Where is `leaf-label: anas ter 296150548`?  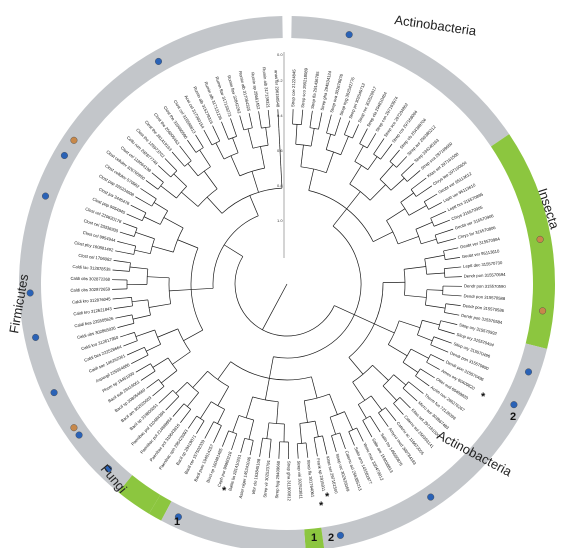 leaf-label: anas ter 296150548 is located at coordinates (277, 89).